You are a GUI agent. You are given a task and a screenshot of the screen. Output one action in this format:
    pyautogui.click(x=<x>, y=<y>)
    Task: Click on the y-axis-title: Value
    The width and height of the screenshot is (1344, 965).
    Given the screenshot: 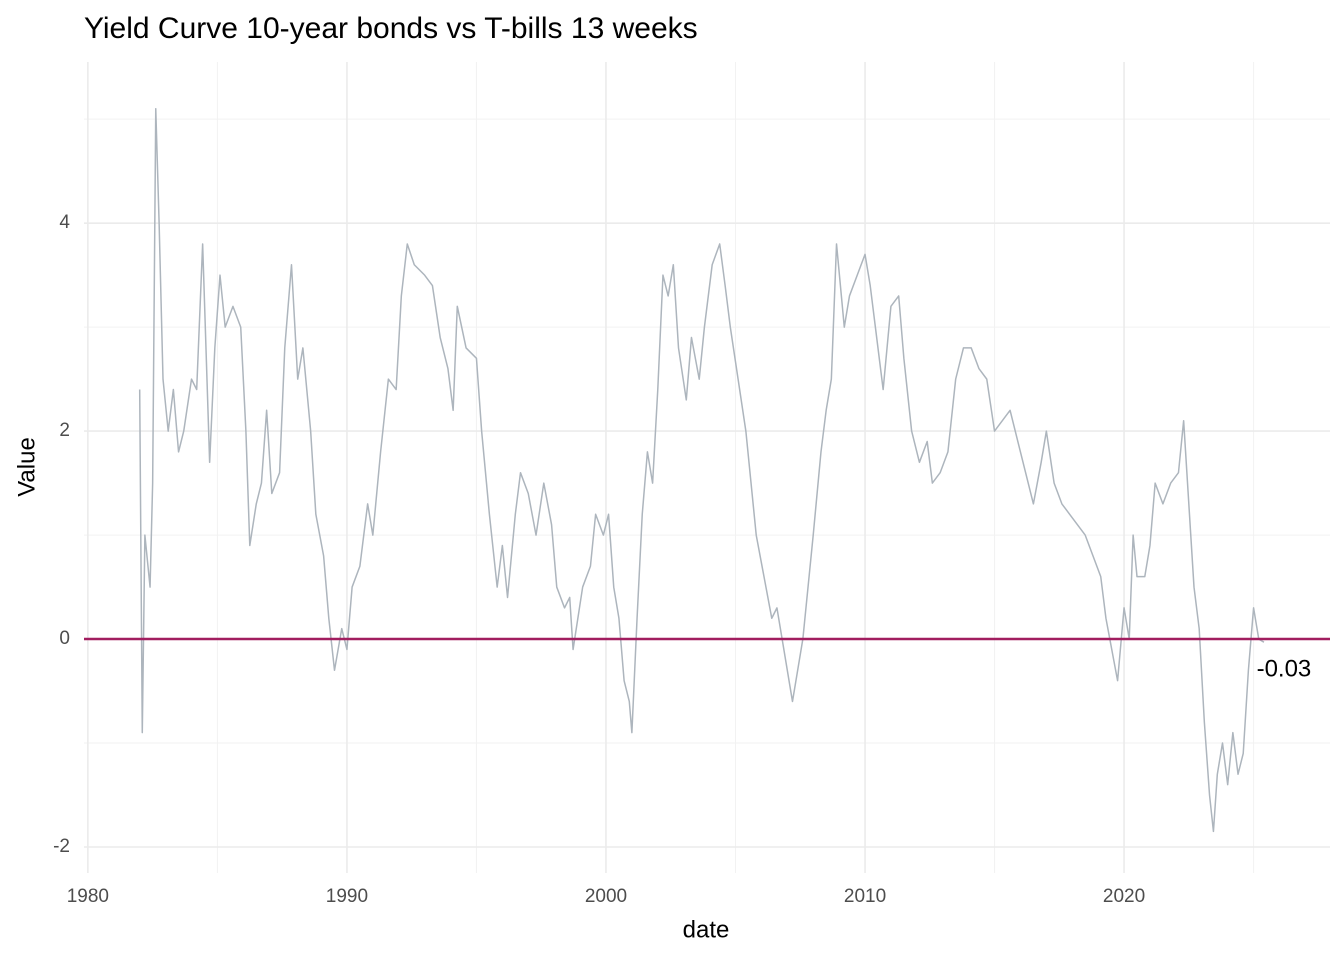 What is the action you would take?
    pyautogui.click(x=26, y=467)
    